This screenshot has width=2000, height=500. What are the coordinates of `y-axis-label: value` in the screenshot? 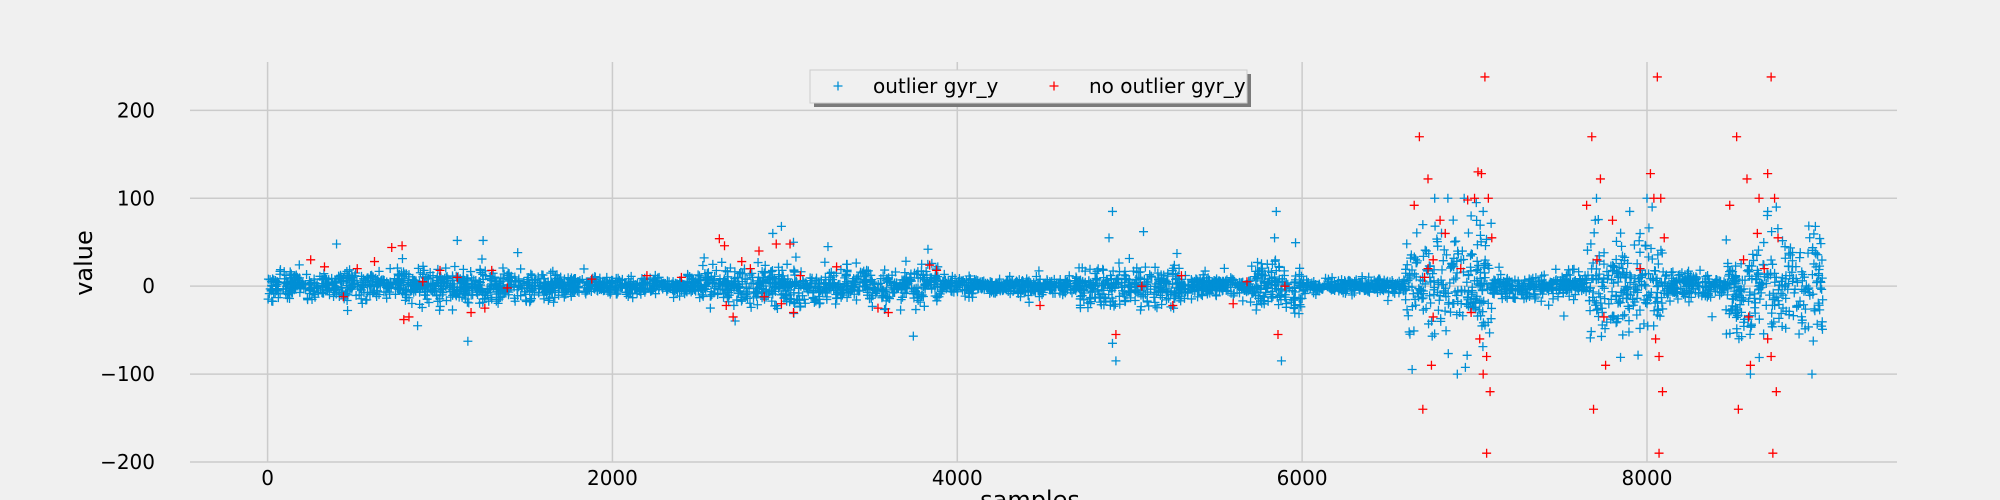 It's located at (84, 263).